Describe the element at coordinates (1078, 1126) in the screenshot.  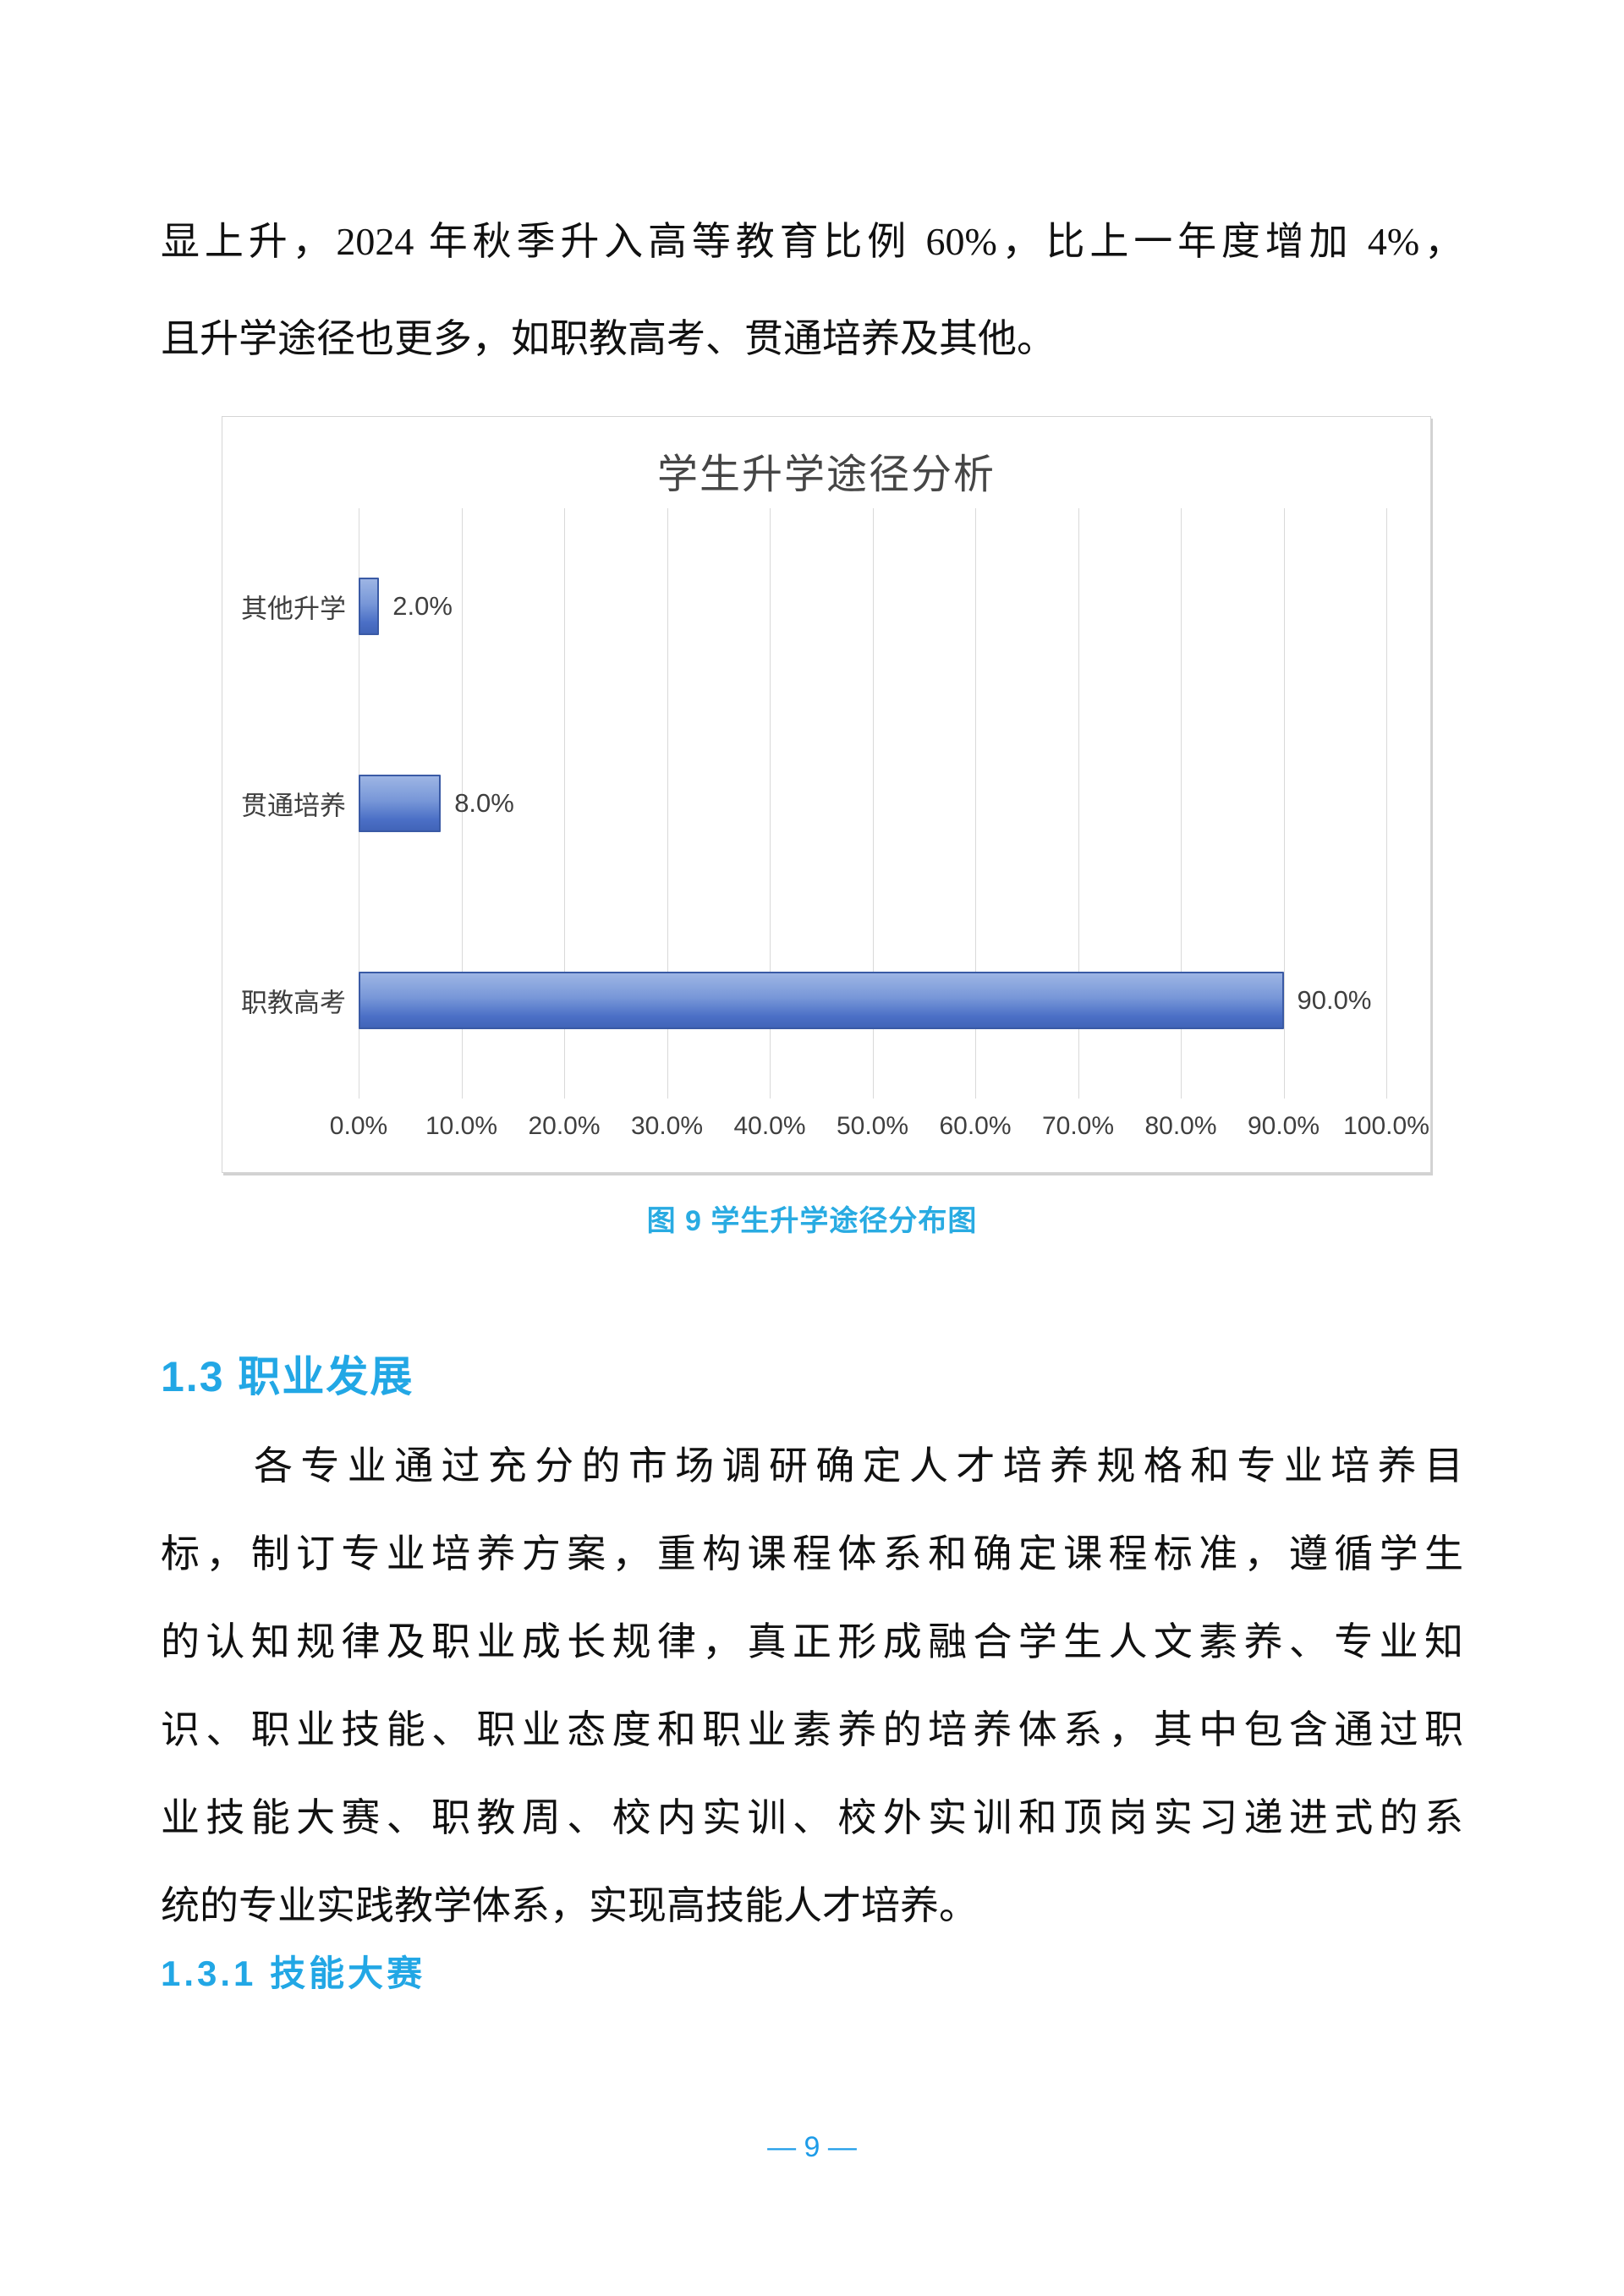
I see `x-tick-label: 70.0%` at that location.